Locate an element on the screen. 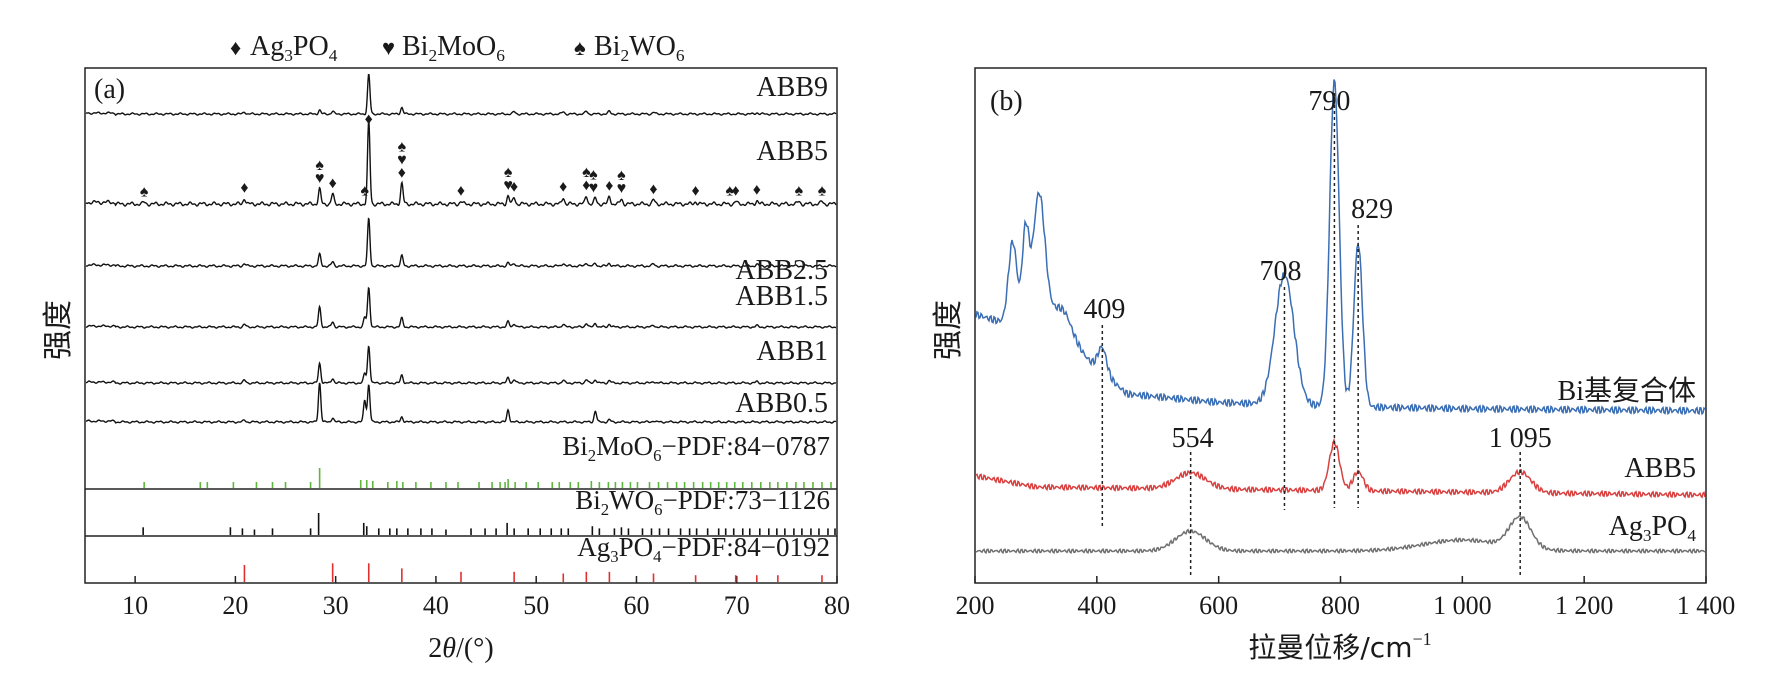 This screenshot has width=1772, height=674. xtick-label: 40 is located at coordinates (436, 605).